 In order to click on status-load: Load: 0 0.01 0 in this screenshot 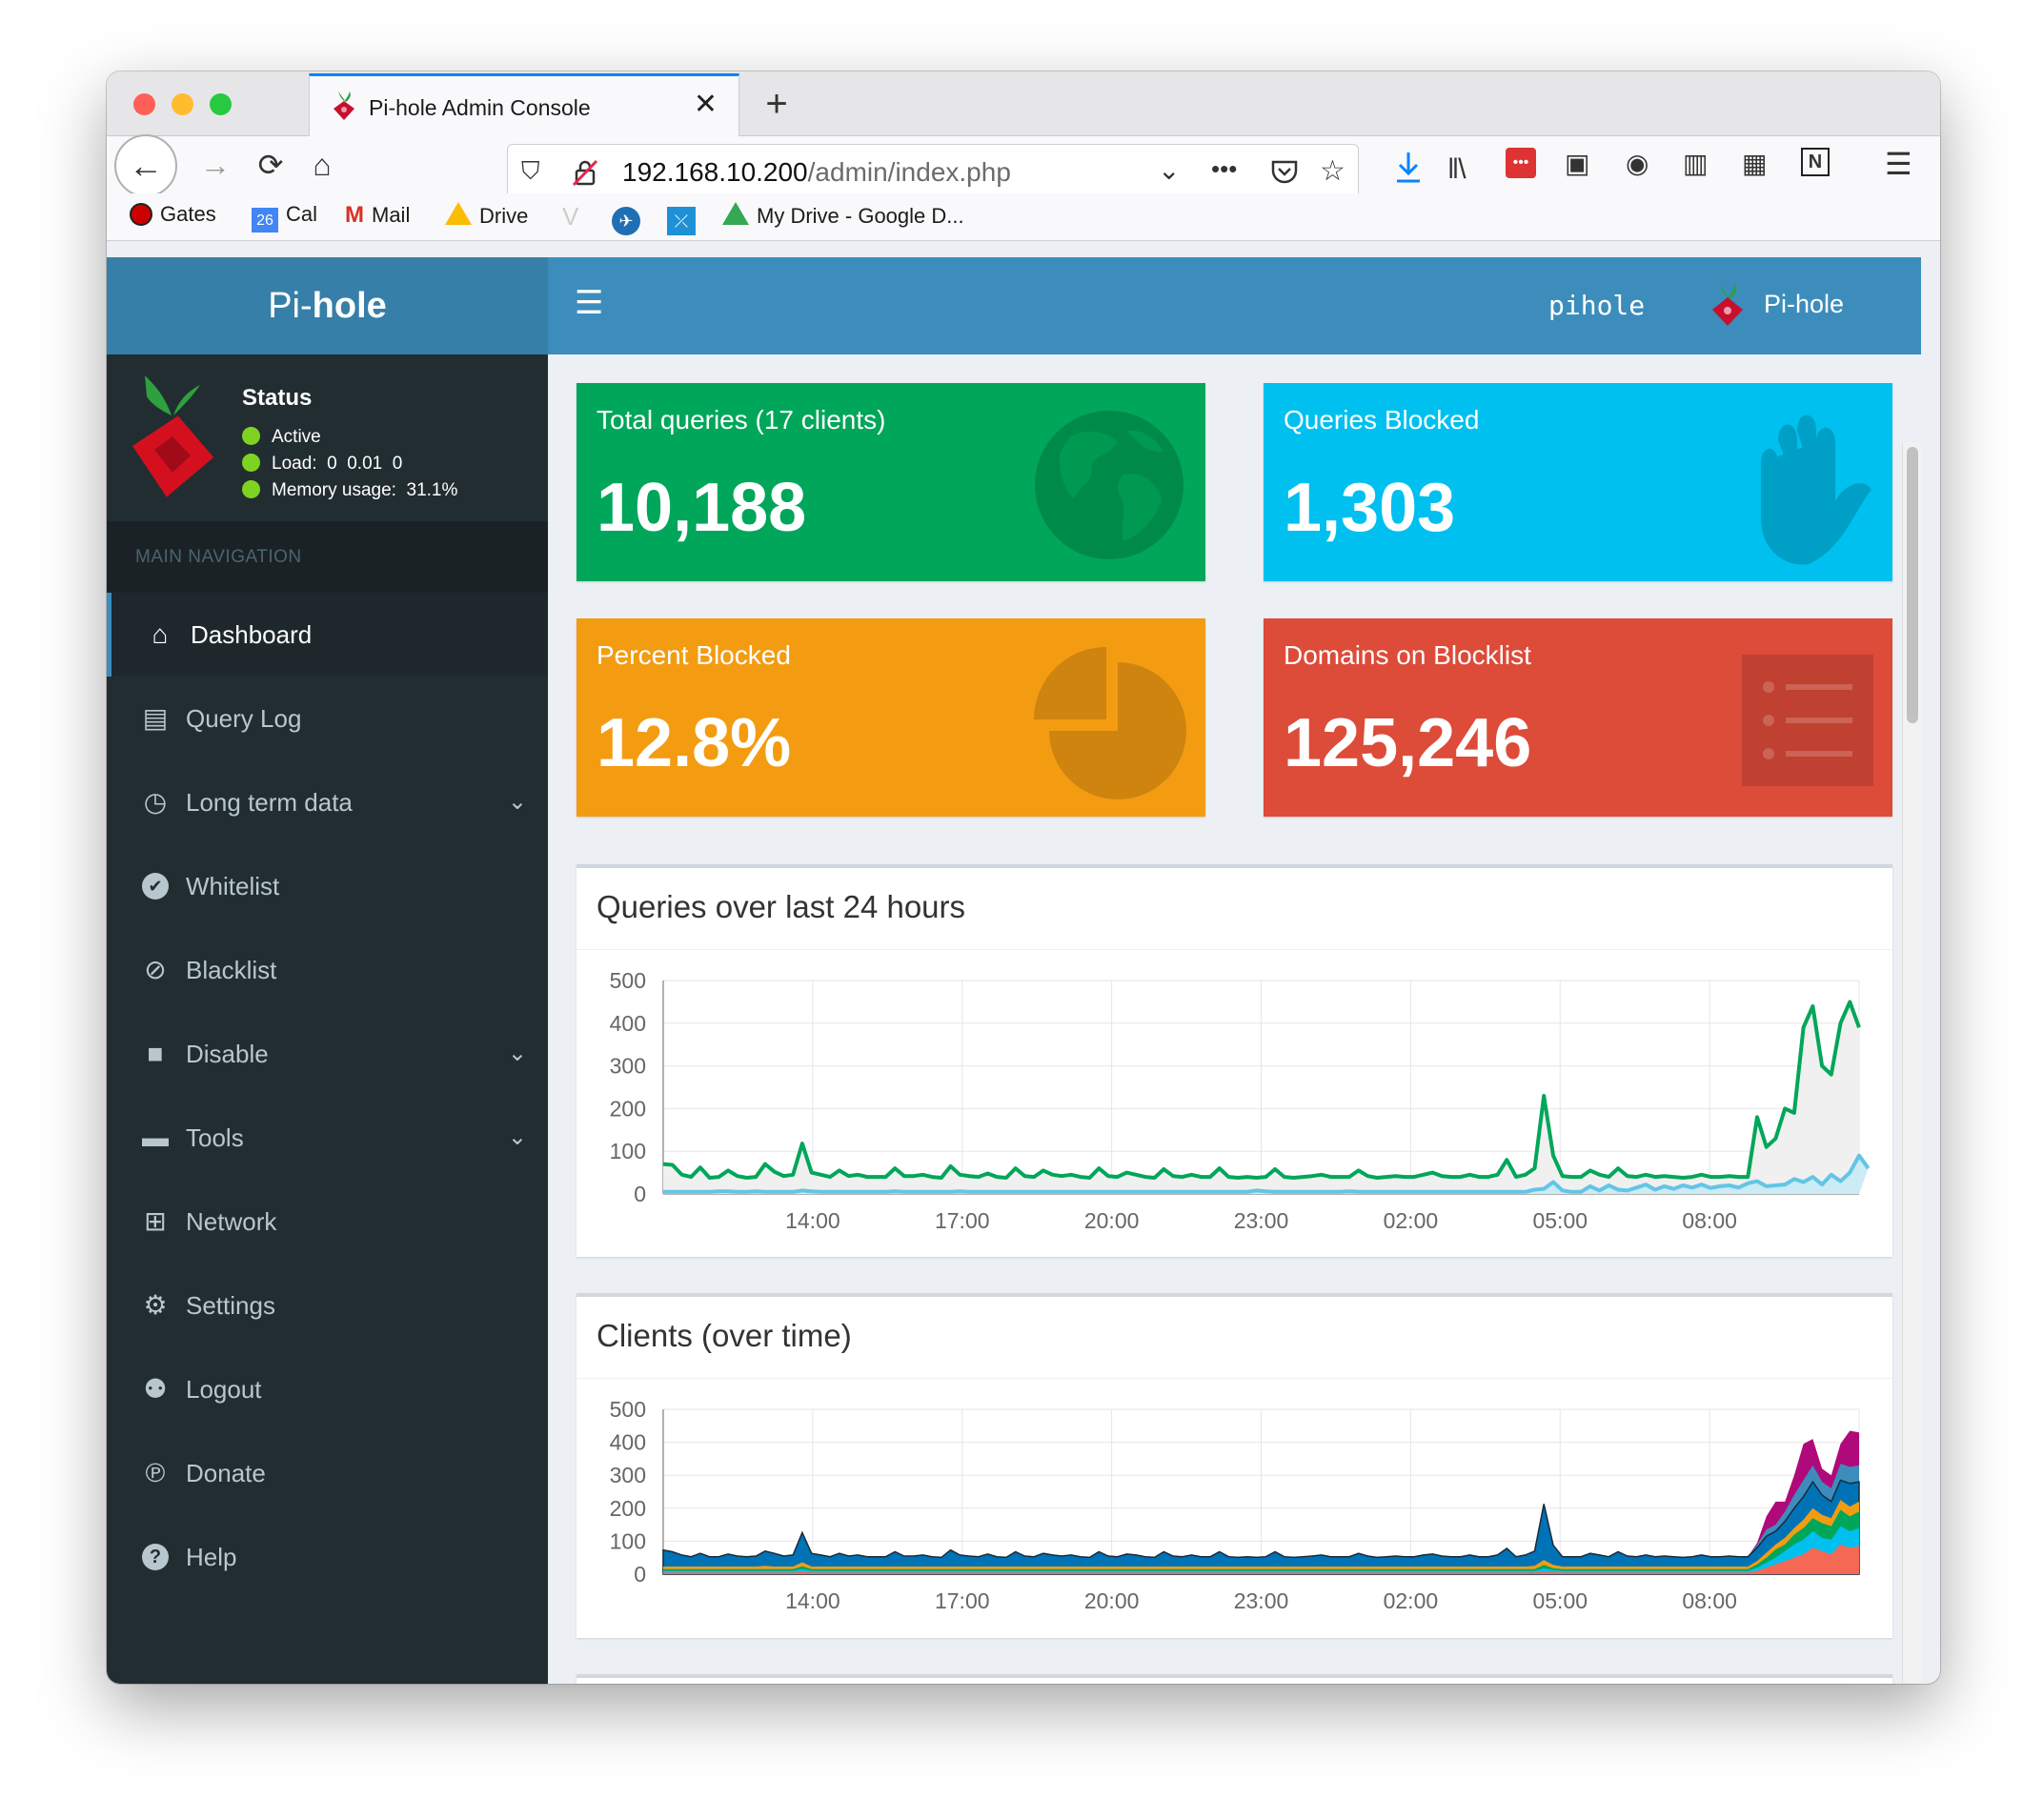, I will do `click(322, 465)`.